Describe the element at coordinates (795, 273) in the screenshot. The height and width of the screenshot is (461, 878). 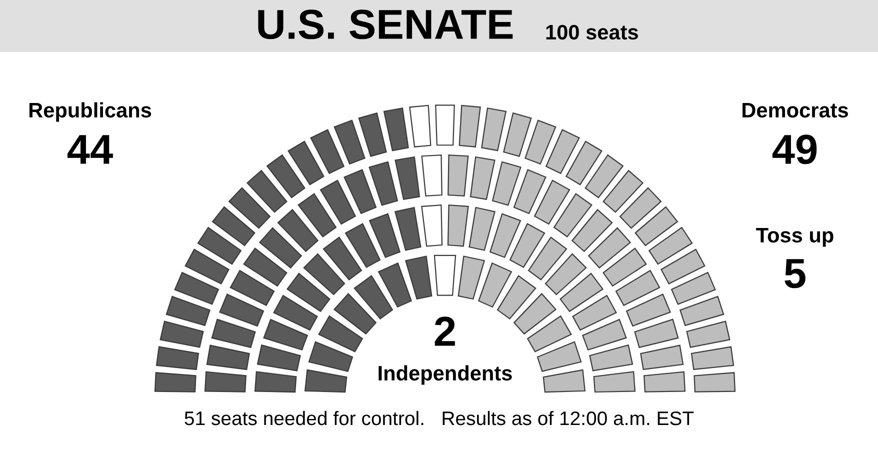
I see `data-label: 5` at that location.